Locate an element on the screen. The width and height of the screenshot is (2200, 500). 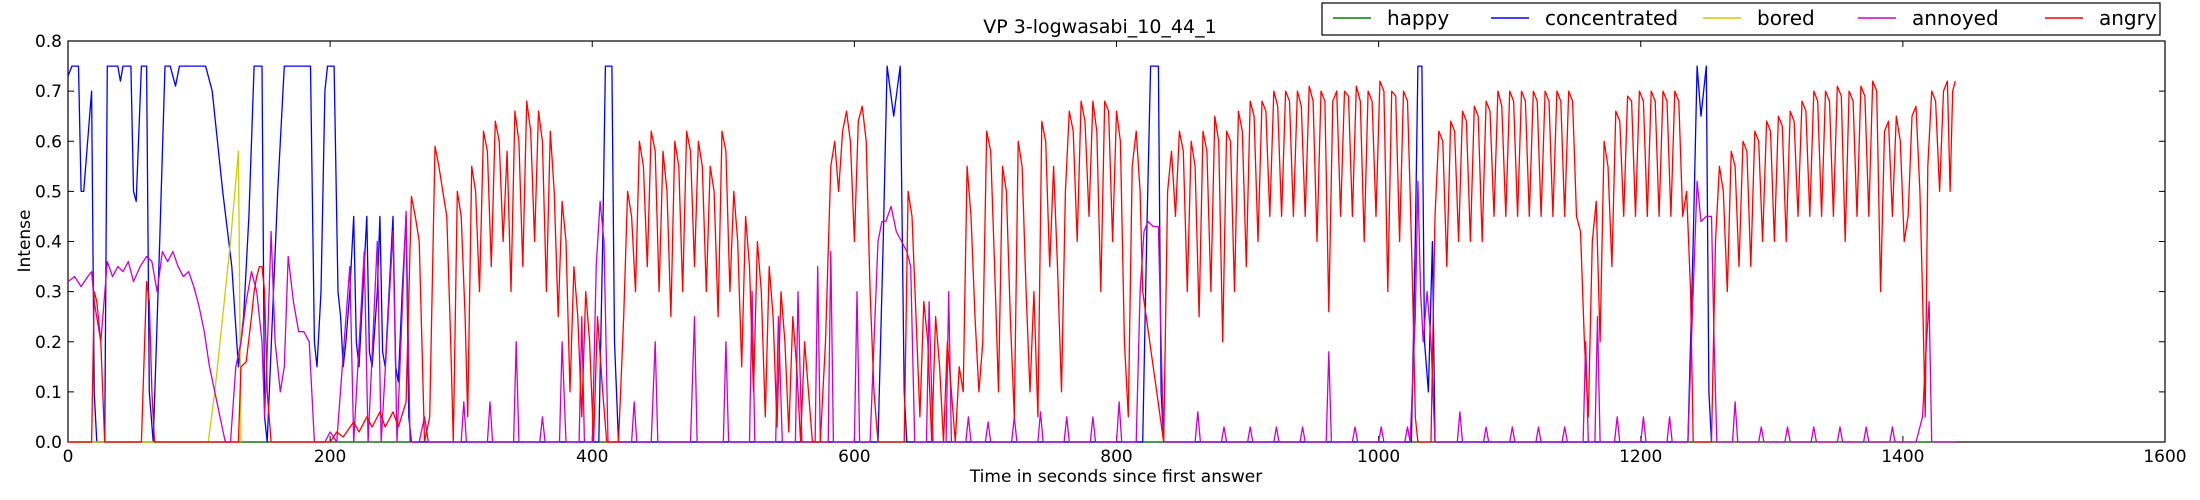
legend-box is located at coordinates (1741, 19).